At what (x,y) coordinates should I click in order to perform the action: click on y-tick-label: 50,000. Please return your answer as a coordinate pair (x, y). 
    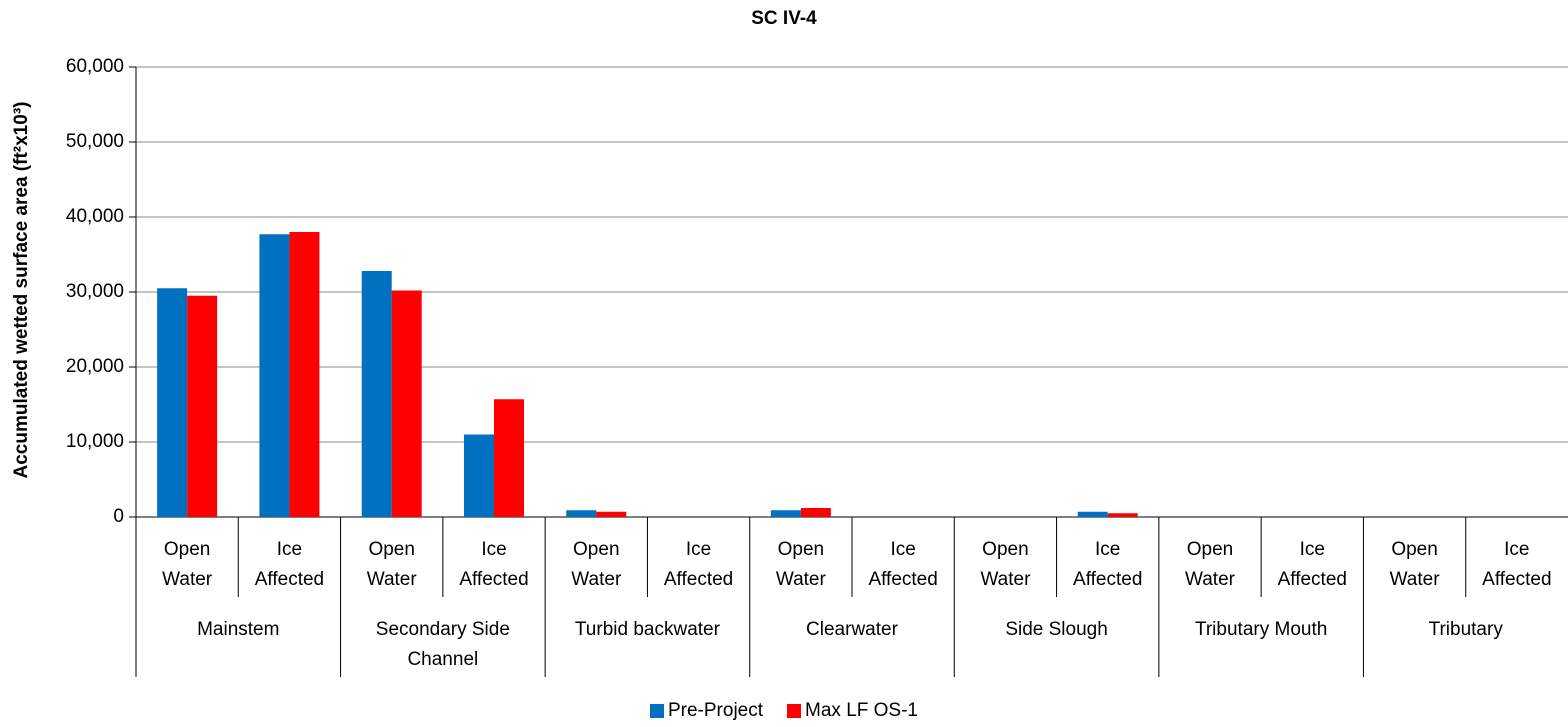
    Looking at the image, I should click on (94, 141).